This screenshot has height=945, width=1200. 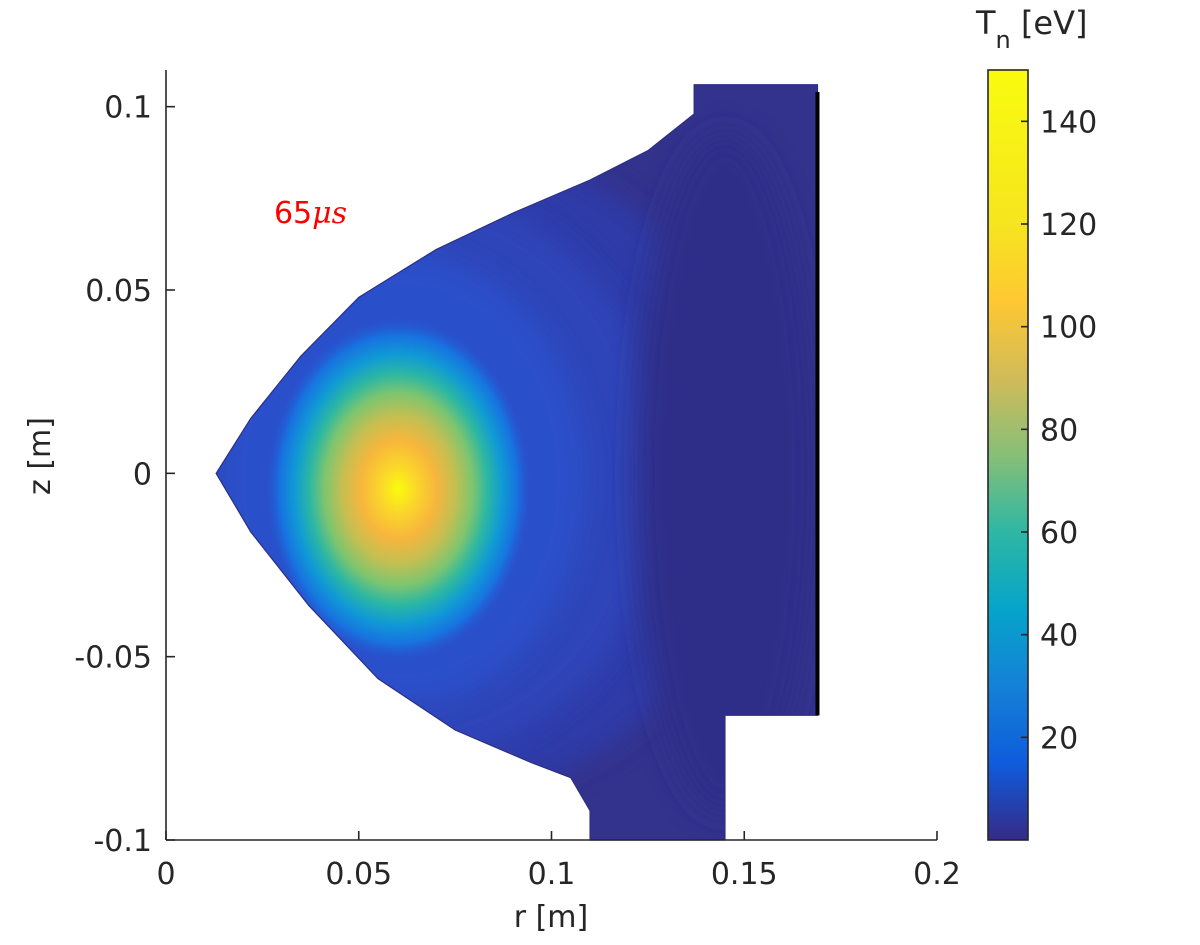 I want to click on colorbar-tick-label: 20, so click(x=1059, y=738).